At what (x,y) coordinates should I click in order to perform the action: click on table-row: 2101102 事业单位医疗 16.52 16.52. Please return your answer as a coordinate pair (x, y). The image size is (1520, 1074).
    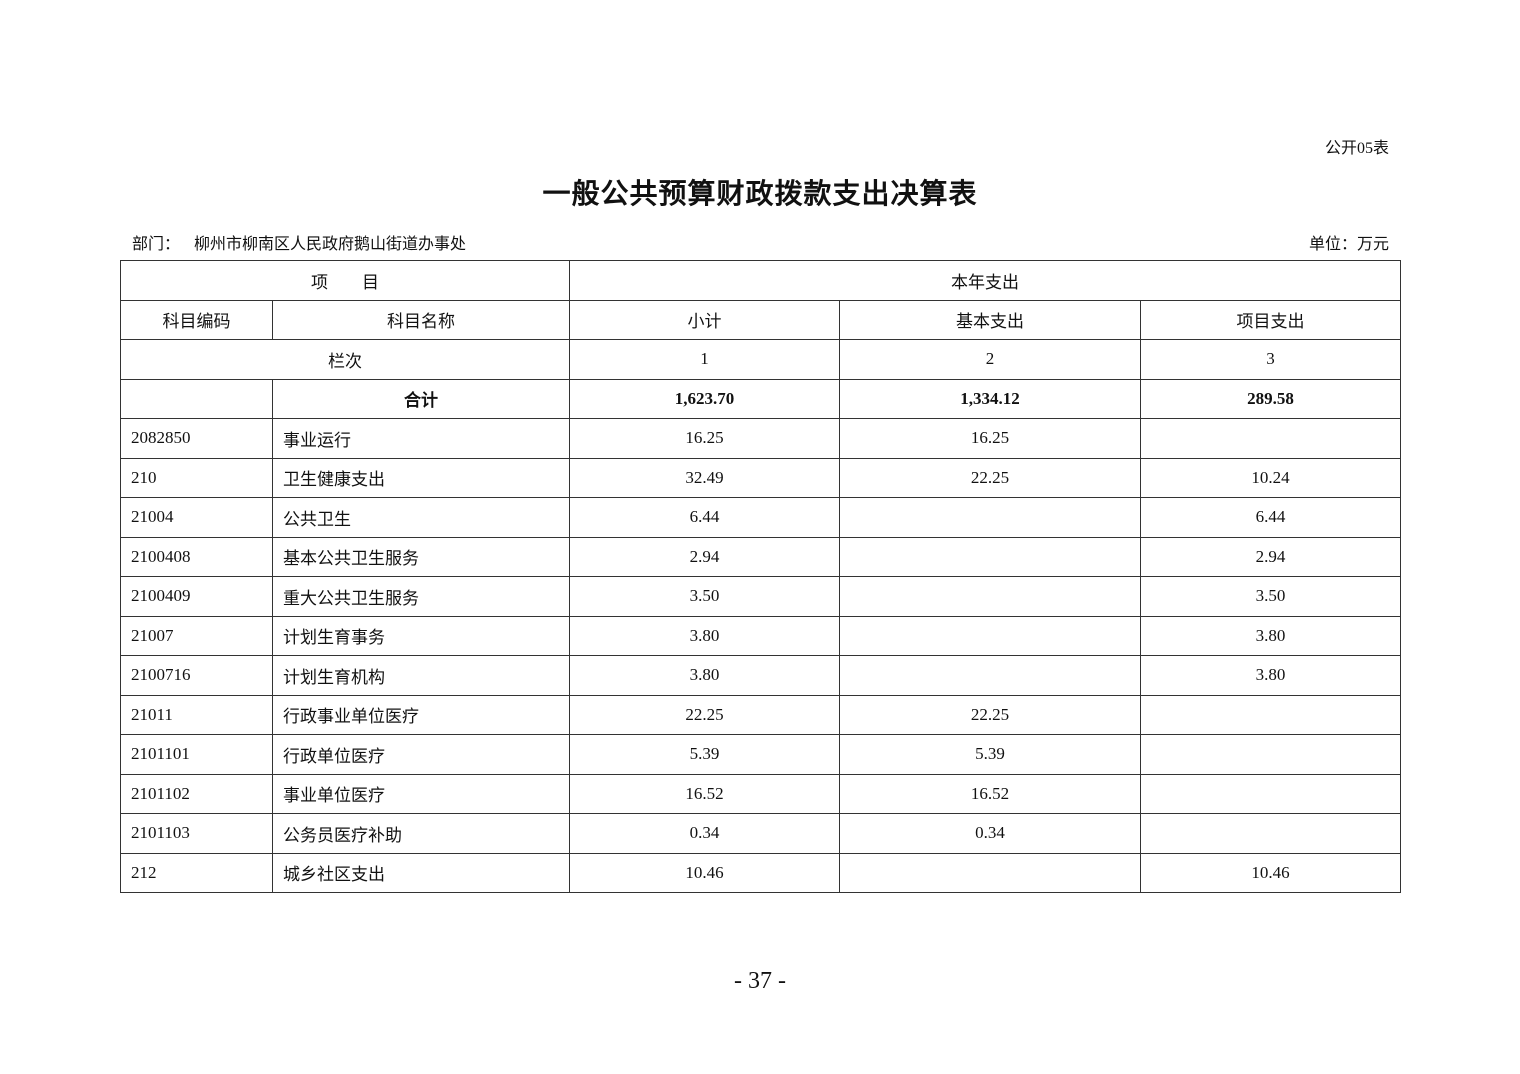
    Looking at the image, I should click on (761, 793).